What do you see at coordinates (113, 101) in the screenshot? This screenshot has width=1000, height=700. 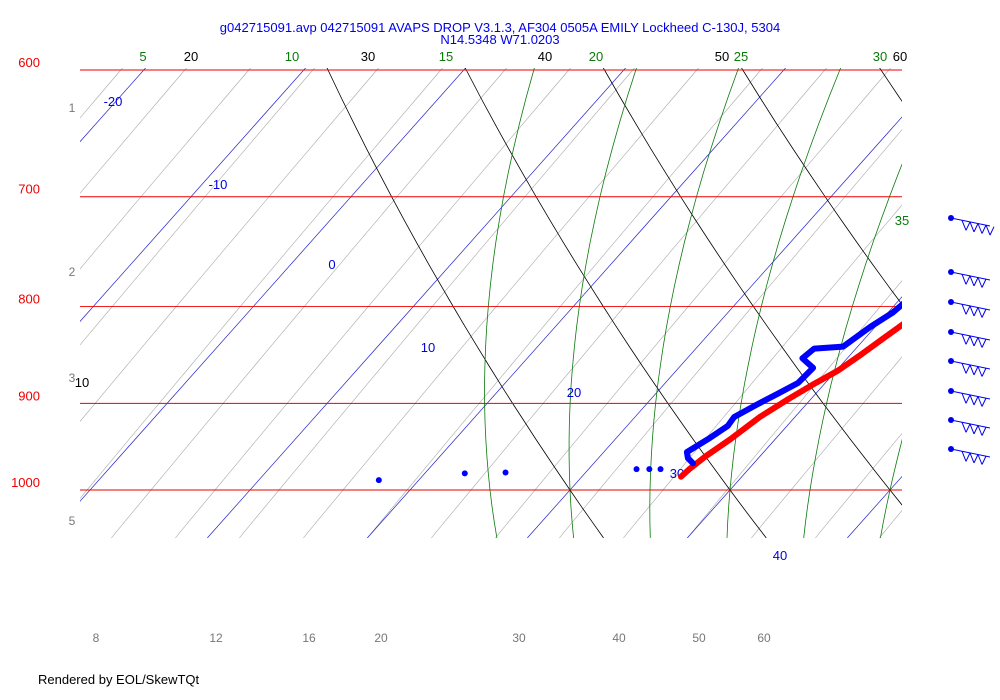 I see `isotherm-label: -20` at bounding box center [113, 101].